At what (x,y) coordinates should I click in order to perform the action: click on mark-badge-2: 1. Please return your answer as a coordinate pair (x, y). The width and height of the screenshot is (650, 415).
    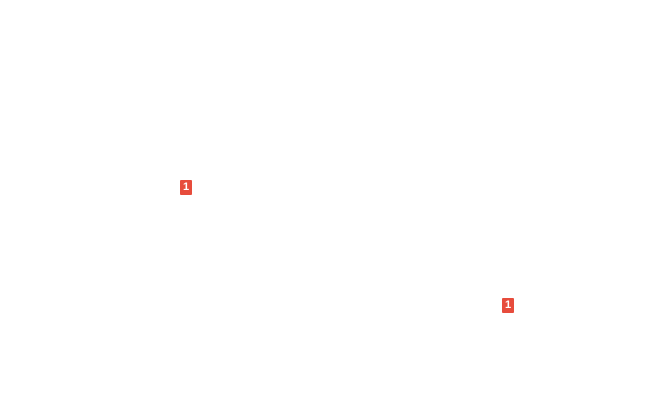
    Looking at the image, I should click on (508, 305).